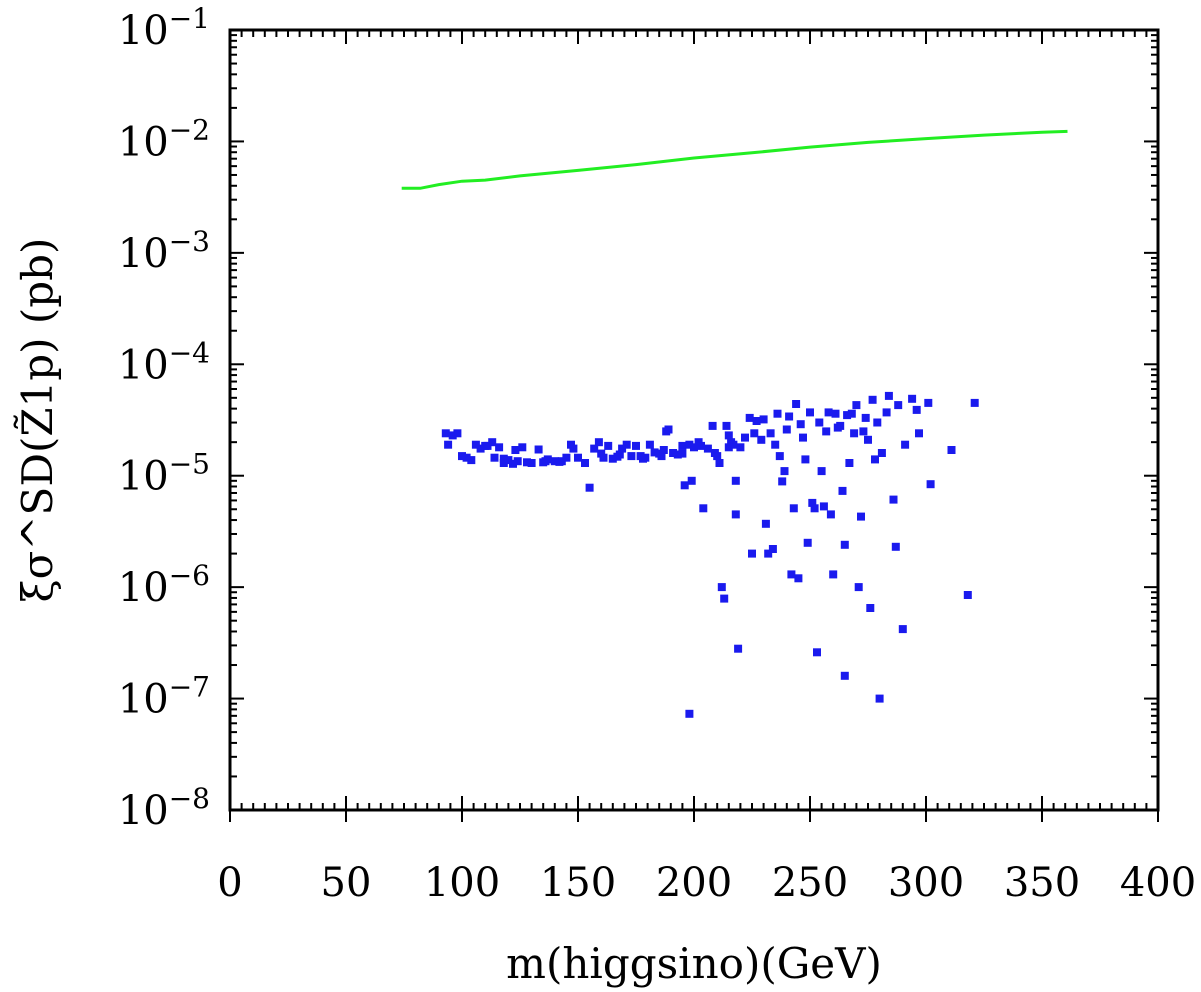 This screenshot has height=992, width=1201. I want to click on x-tick-label: 350, so click(1042, 883).